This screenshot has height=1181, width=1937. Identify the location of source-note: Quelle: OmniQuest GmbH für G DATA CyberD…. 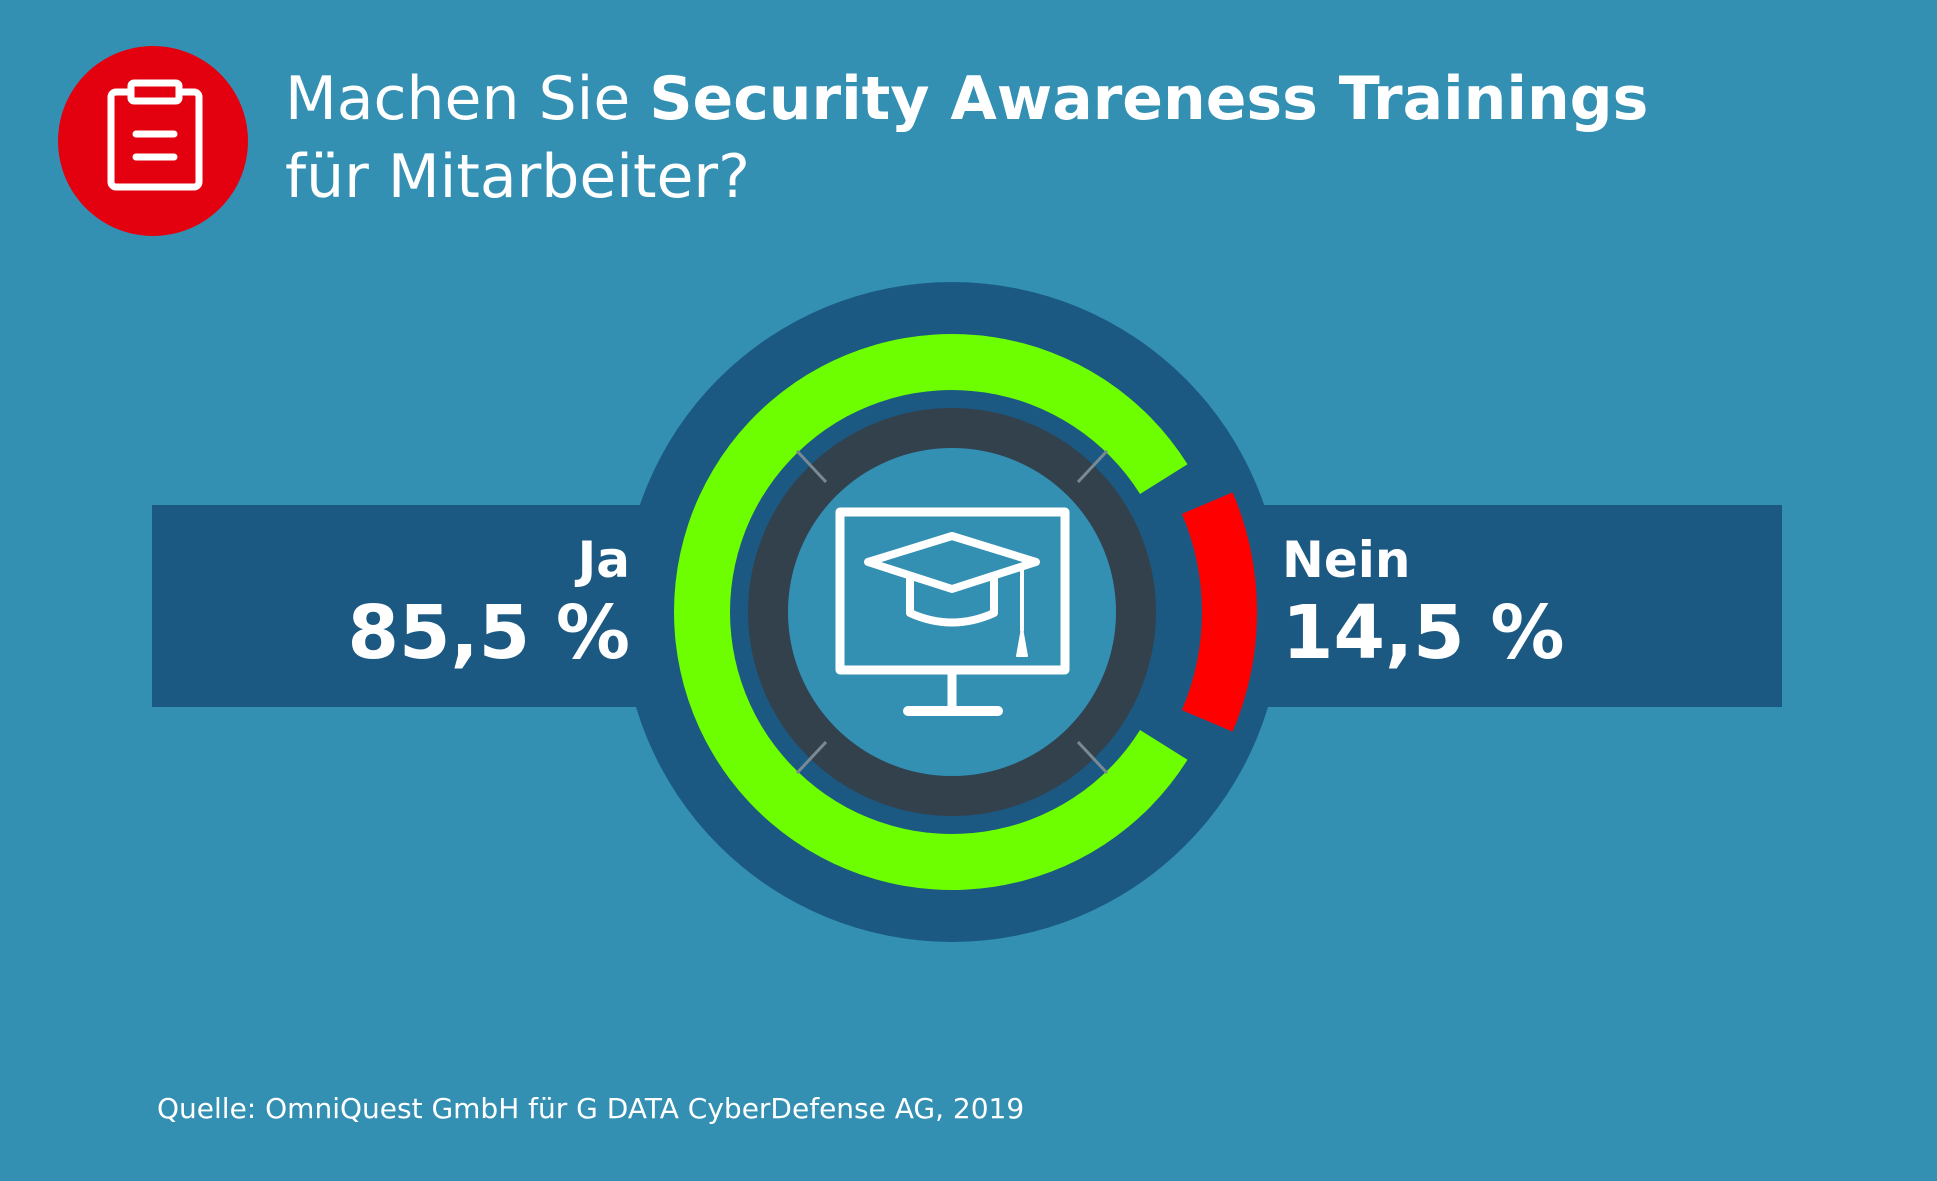
(591, 1108).